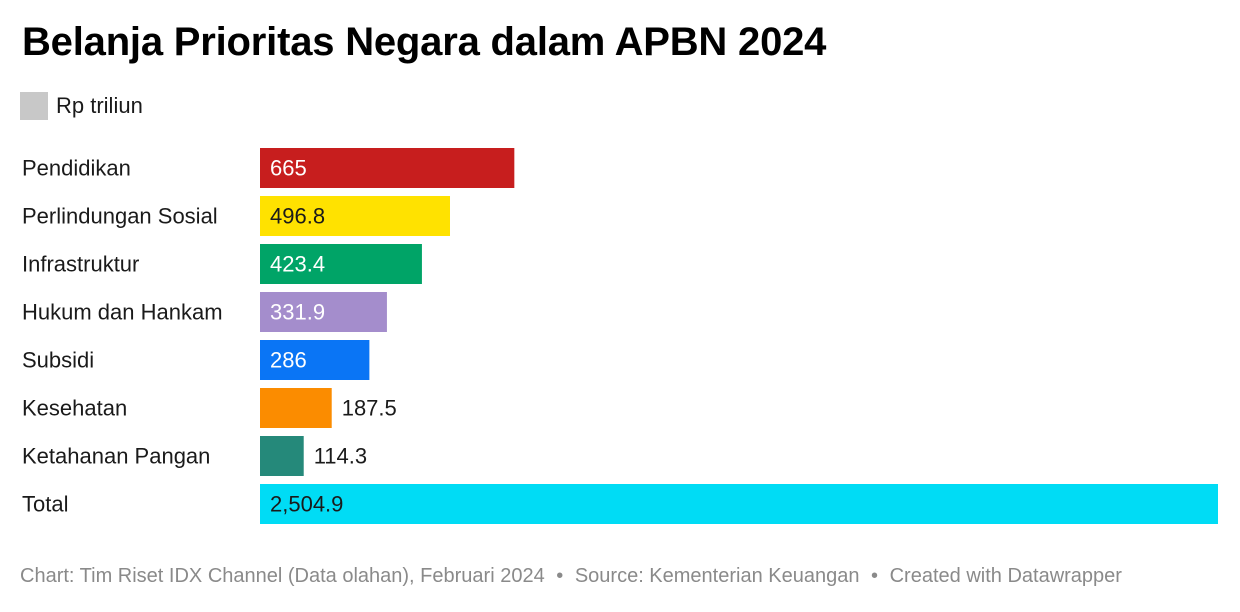  Describe the element at coordinates (99, 105) in the screenshot. I see `legend-label: Rp triliun` at that location.